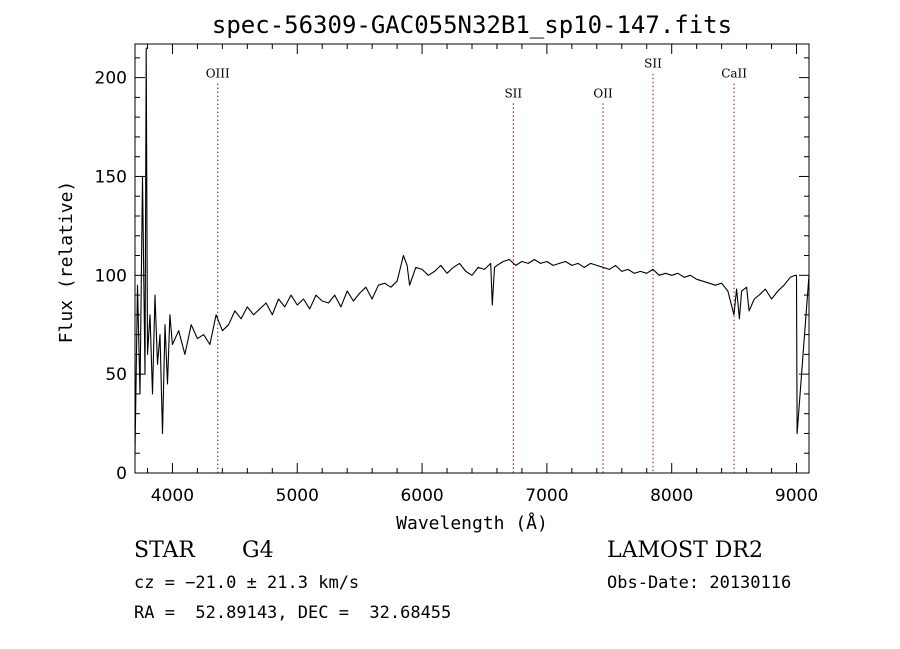 The width and height of the screenshot is (900, 649). I want to click on y-tick-label: 100, so click(111, 276).